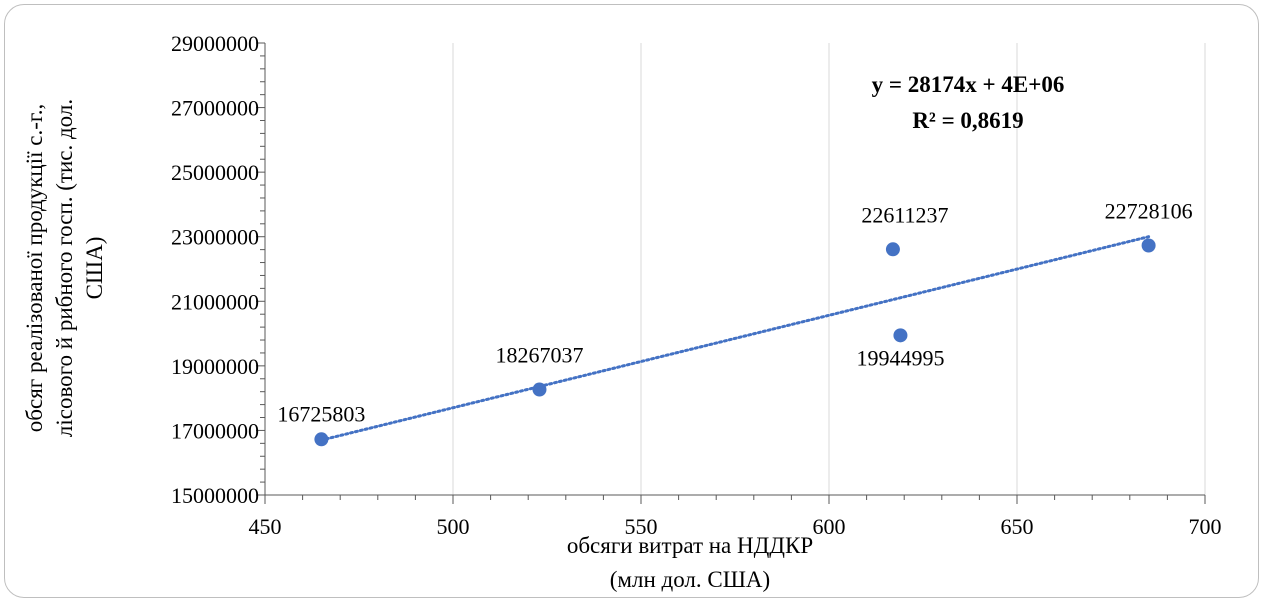  What do you see at coordinates (94, 268) in the screenshot?
I see `y-axis-title-line-3: США)` at bounding box center [94, 268].